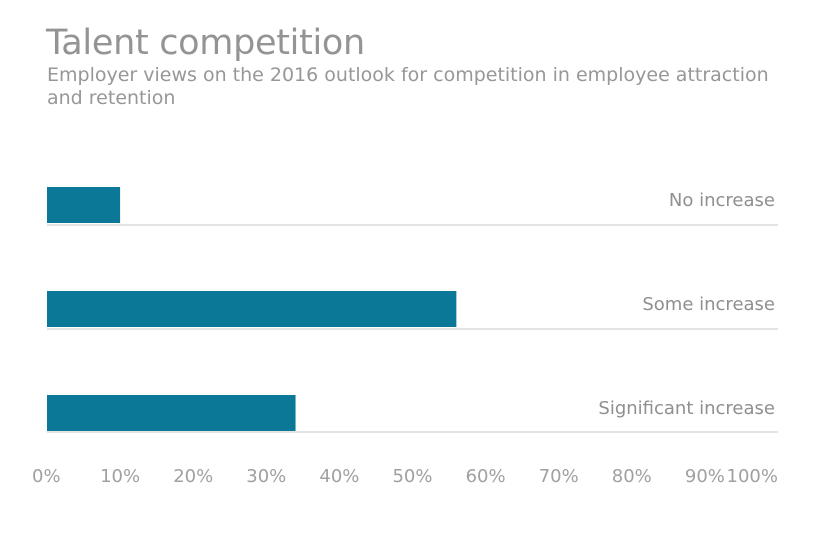  Describe the element at coordinates (412, 476) in the screenshot. I see `x-tick-label: 50%` at that location.